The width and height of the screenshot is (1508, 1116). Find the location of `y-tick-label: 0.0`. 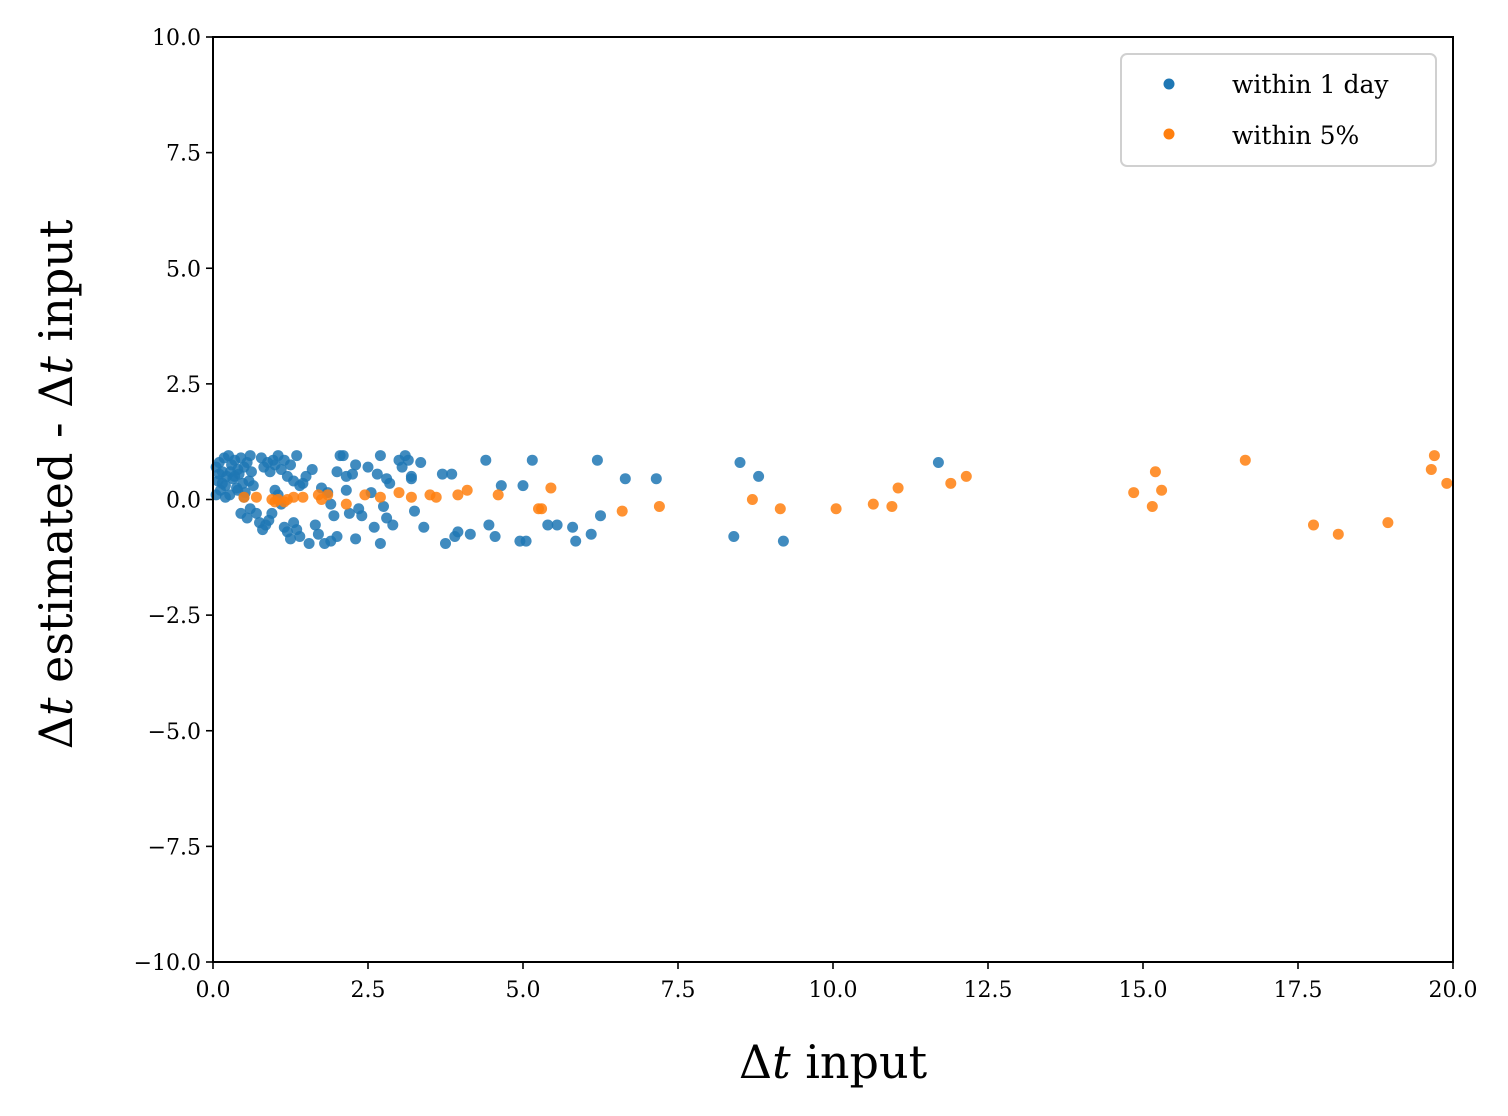

y-tick-label: 0.0 is located at coordinates (183, 501).